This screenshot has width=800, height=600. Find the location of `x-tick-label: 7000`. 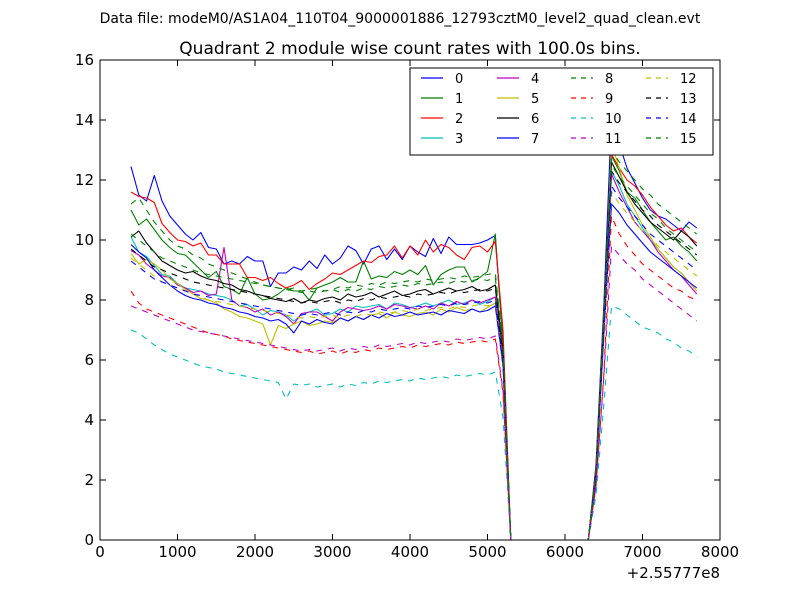

x-tick-label: 7000 is located at coordinates (642, 552).